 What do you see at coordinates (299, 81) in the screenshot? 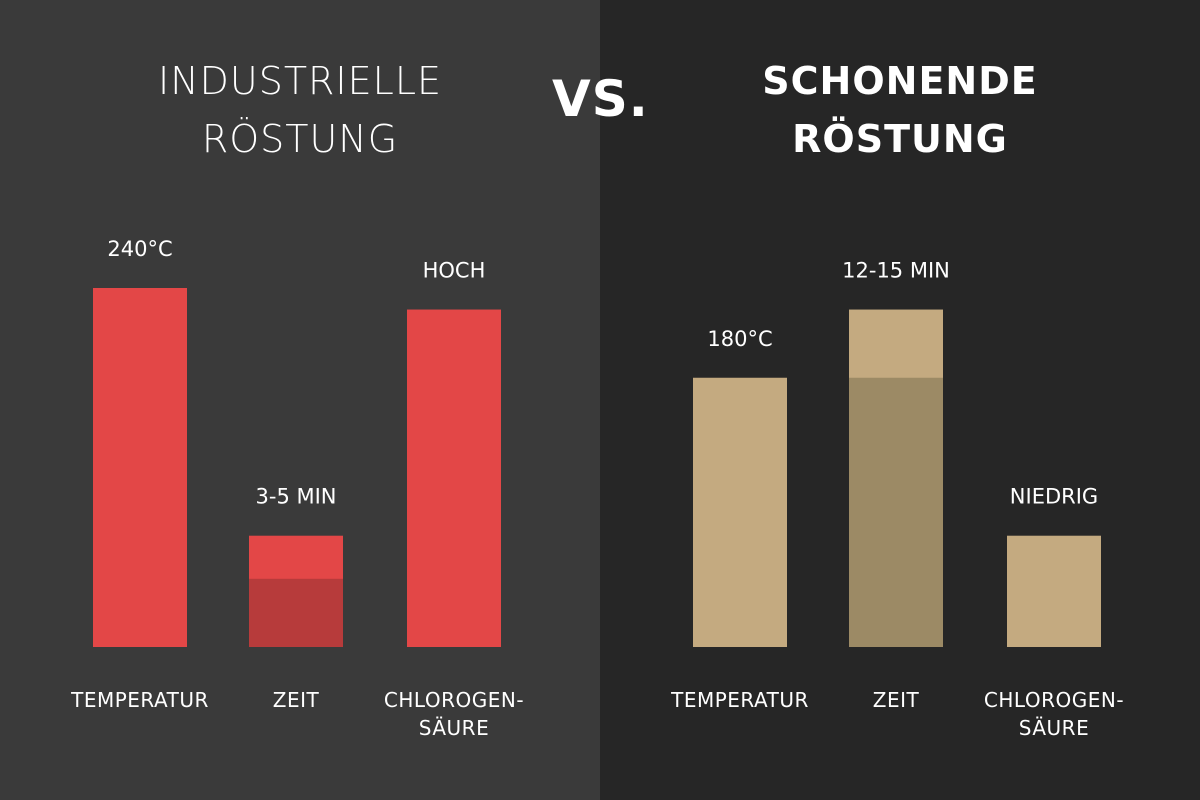
I see `title-line: INDUSTRIELLE` at bounding box center [299, 81].